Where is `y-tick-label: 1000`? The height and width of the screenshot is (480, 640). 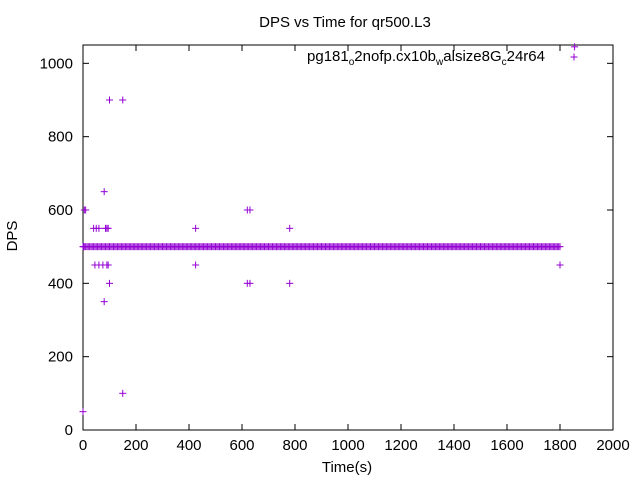
y-tick-label: 1000 is located at coordinates (56, 63).